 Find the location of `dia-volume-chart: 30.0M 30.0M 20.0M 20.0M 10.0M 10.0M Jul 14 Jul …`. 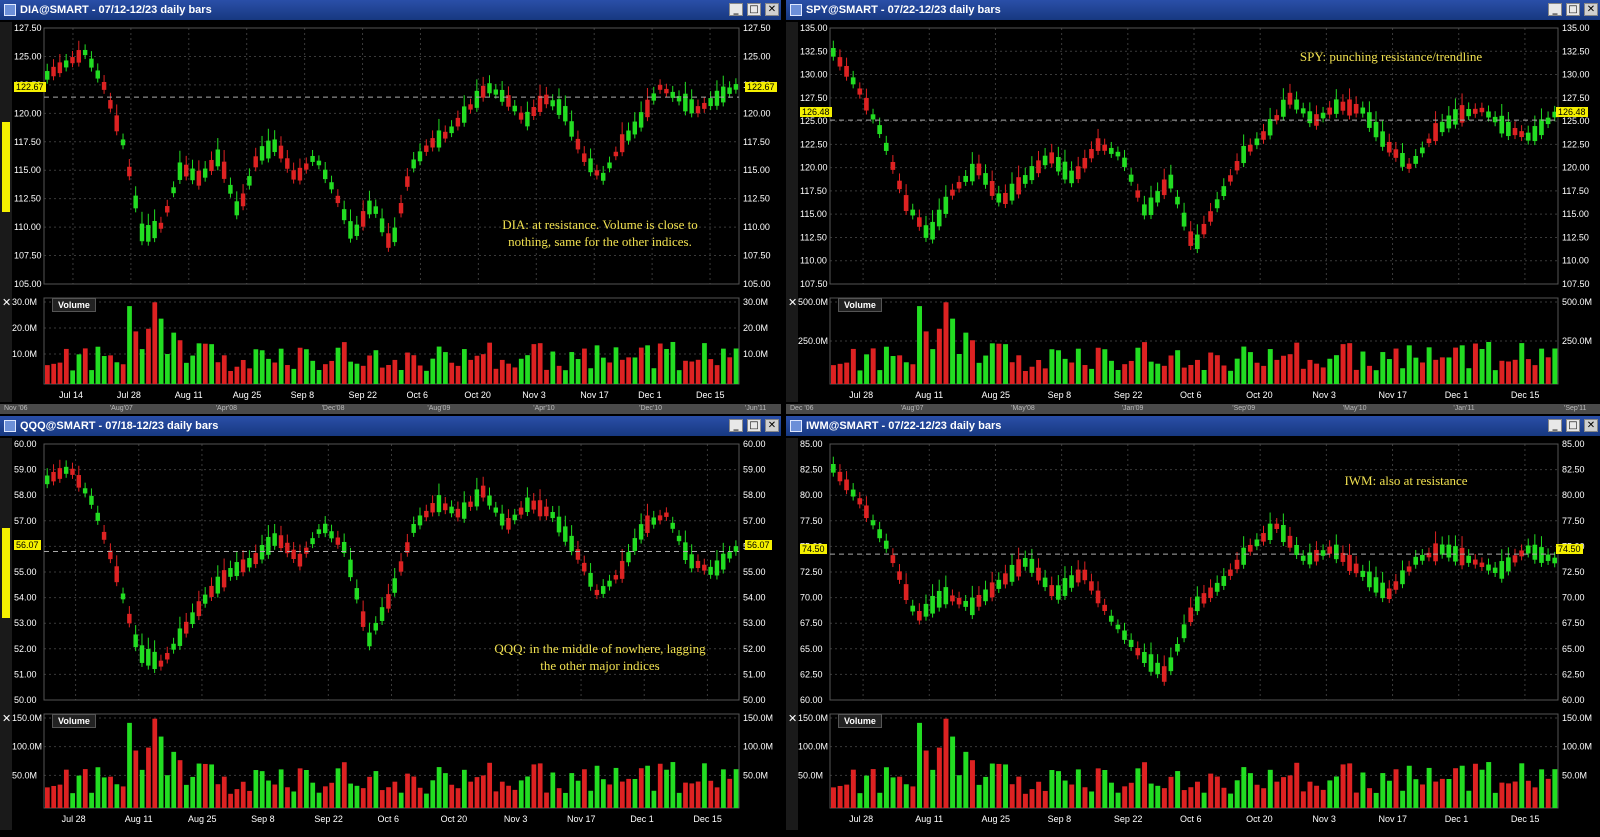

dia-volume-chart: 30.0M 30.0M 20.0M 20.0M 10.0M 10.0M Jul 14 Jul … is located at coordinates (395, 348).